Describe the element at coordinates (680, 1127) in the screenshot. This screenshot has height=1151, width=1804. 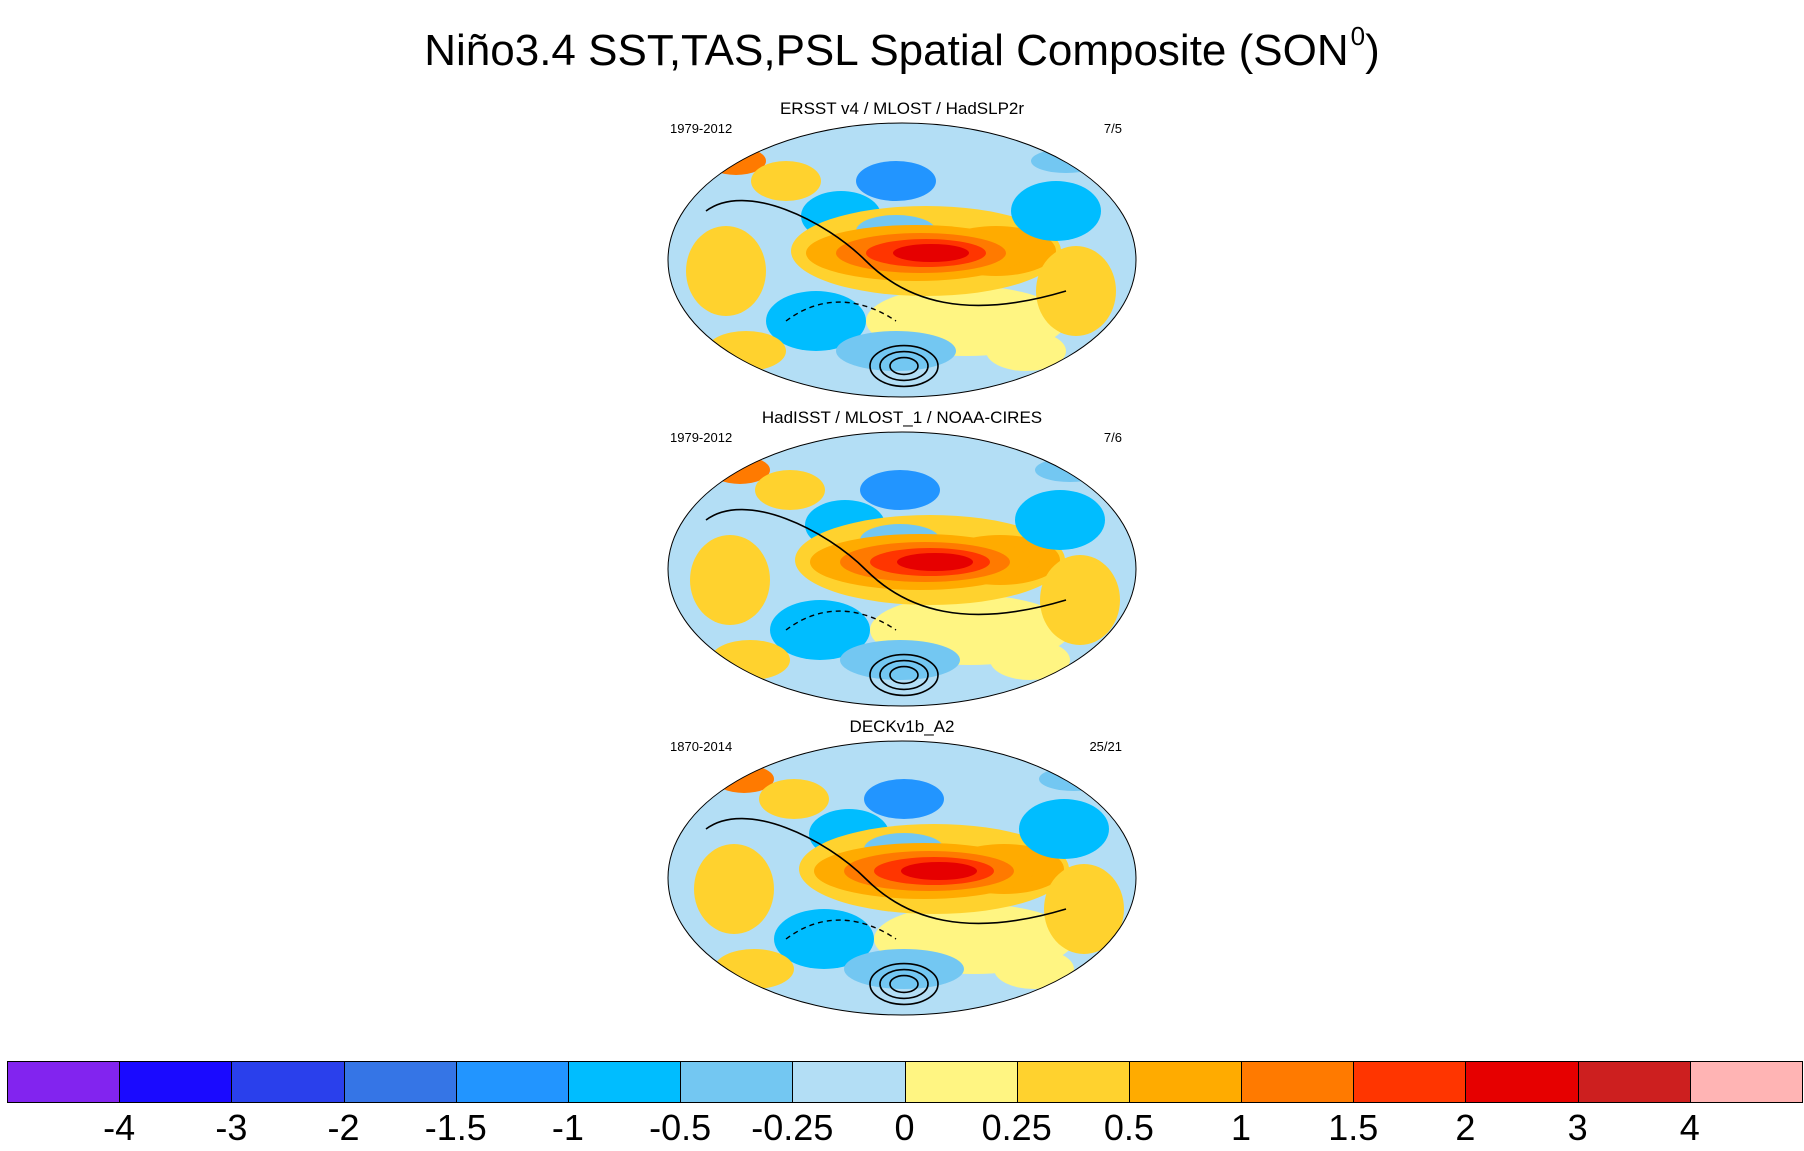
I see `colorbar-label: -0.5` at that location.